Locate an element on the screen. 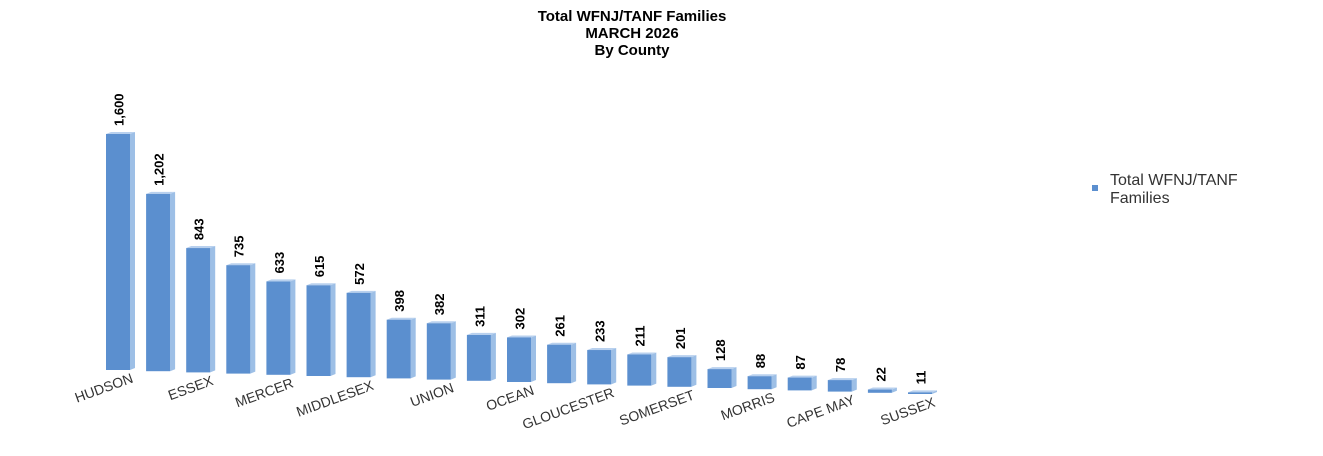  chart-title: Total WFNJ/TANF Families is located at coordinates (632, 16).